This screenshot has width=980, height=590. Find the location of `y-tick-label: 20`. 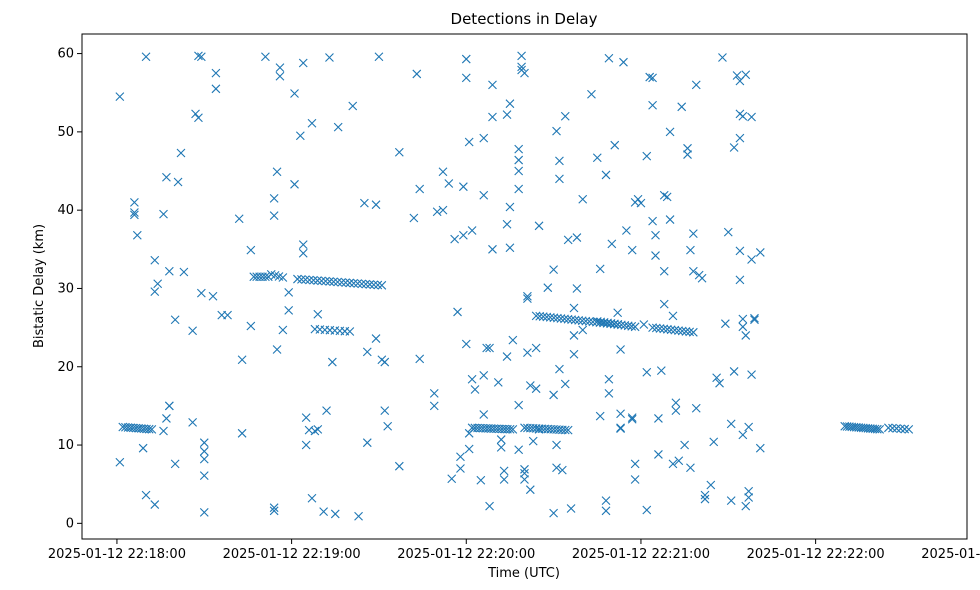

y-tick-label: 20 is located at coordinates (65, 367).